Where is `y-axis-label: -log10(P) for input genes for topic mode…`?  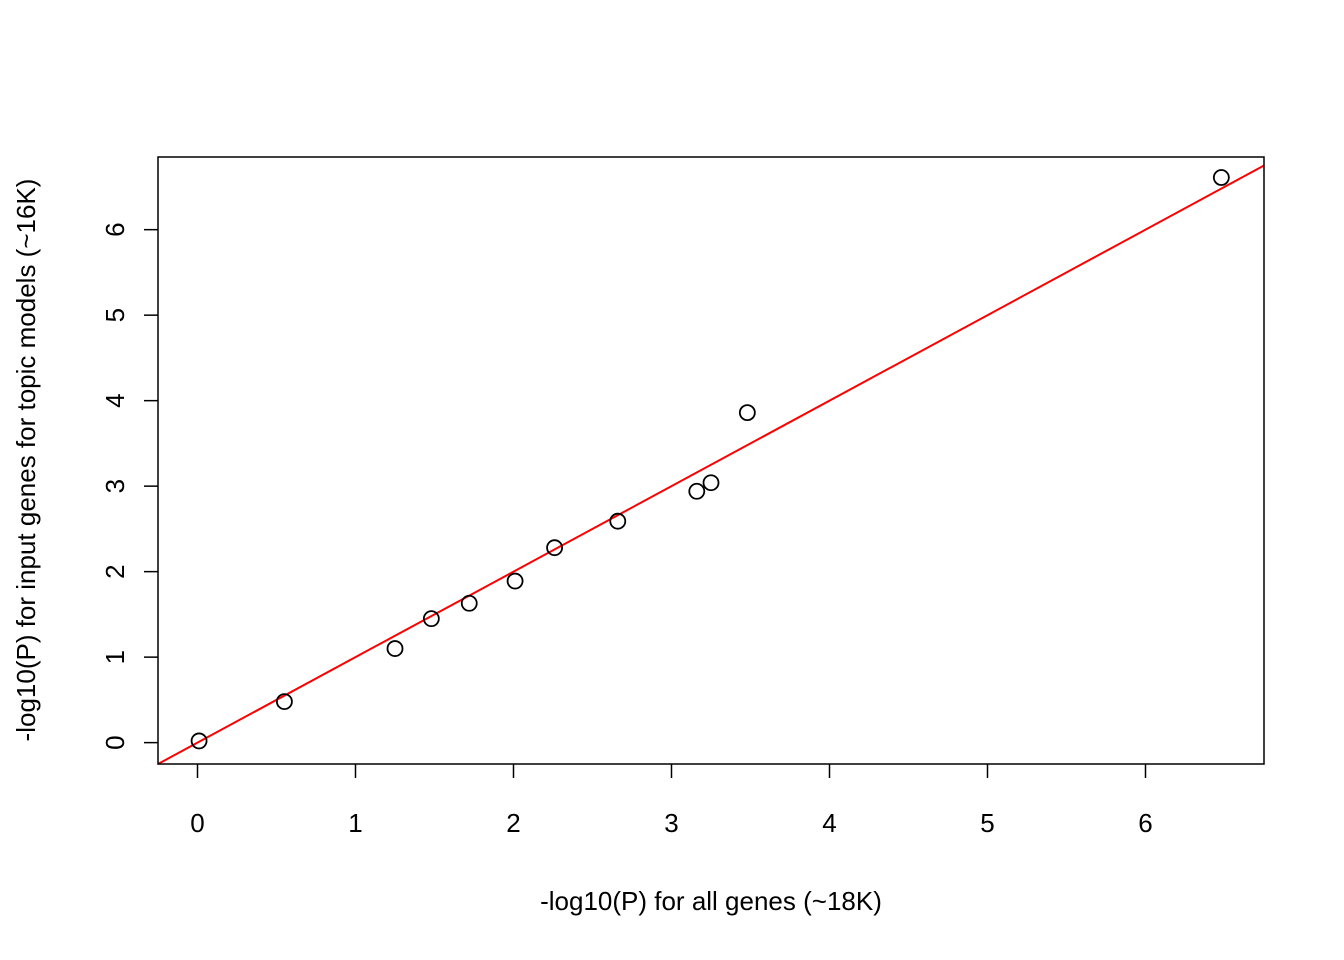 y-axis-label: -log10(P) for input genes for topic mode… is located at coordinates (26, 460).